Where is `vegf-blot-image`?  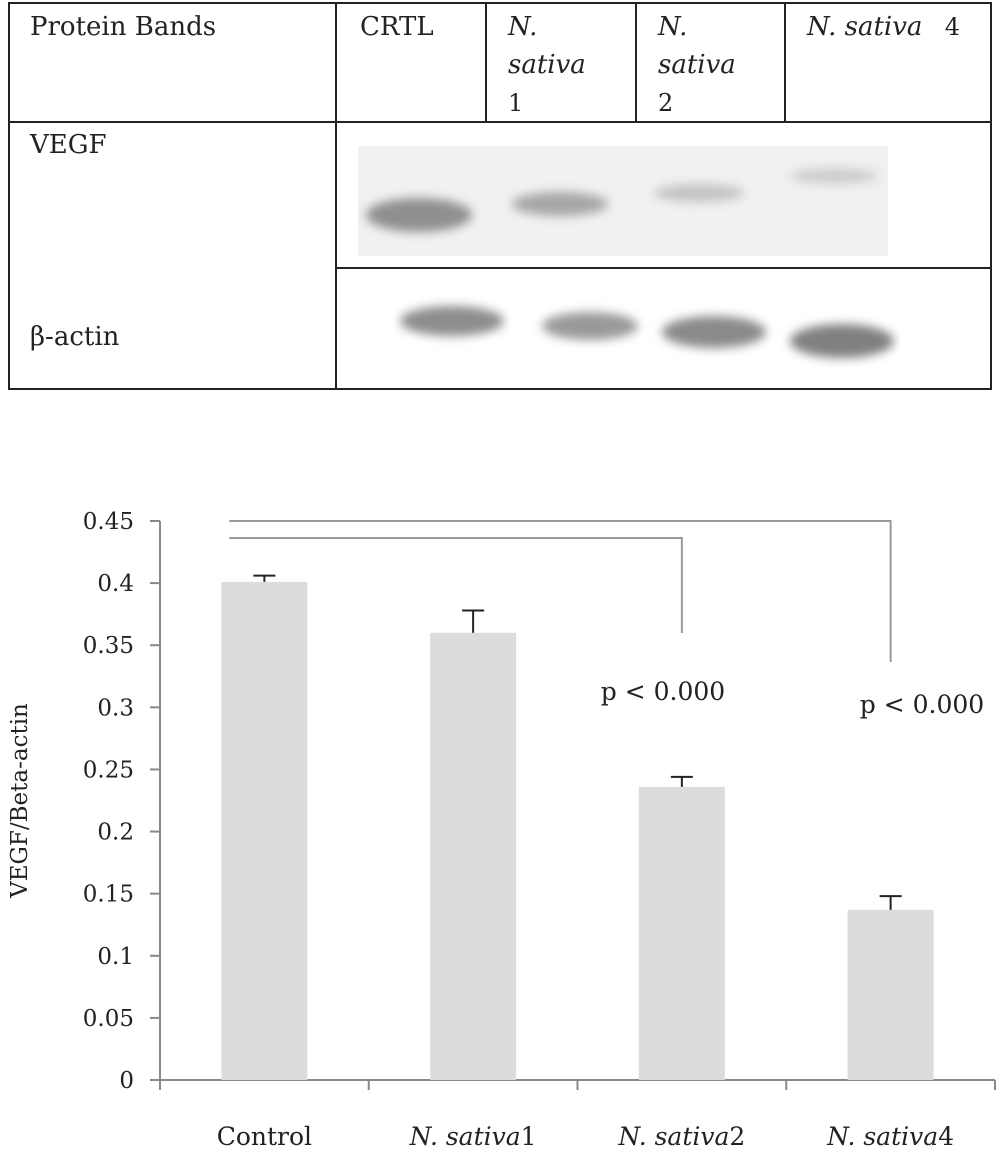
vegf-blot-image is located at coordinates (623, 201).